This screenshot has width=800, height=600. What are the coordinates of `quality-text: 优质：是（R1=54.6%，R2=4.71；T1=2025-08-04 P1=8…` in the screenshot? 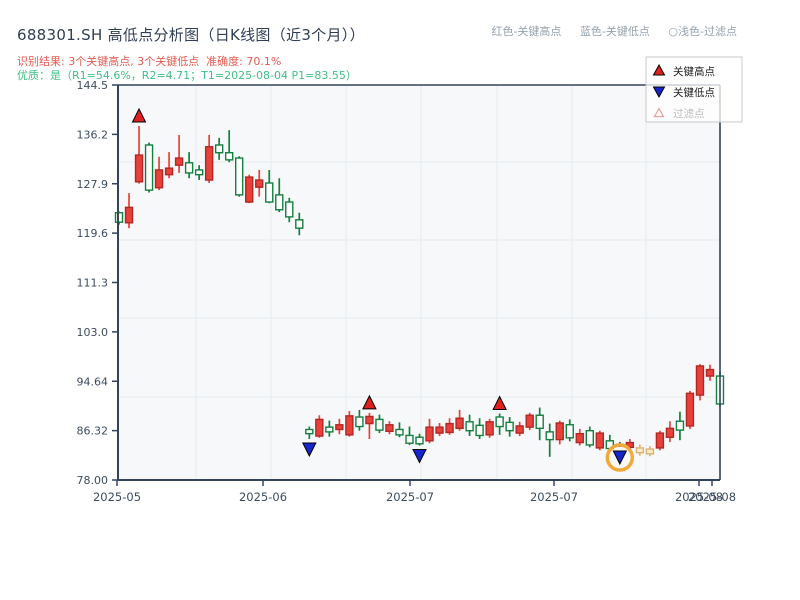 It's located at (187, 75).